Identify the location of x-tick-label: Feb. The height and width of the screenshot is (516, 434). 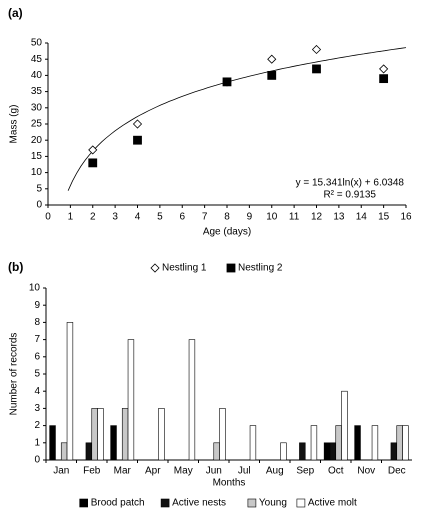
(92, 471).